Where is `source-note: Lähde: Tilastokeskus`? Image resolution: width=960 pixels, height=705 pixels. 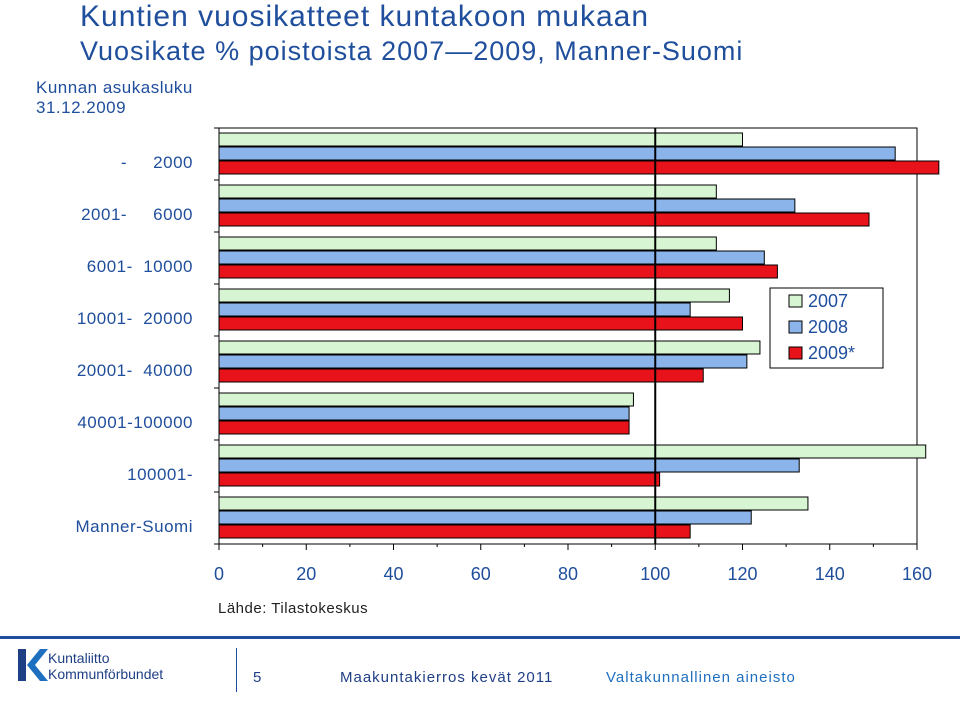 source-note: Lähde: Tilastokeskus is located at coordinates (293, 608).